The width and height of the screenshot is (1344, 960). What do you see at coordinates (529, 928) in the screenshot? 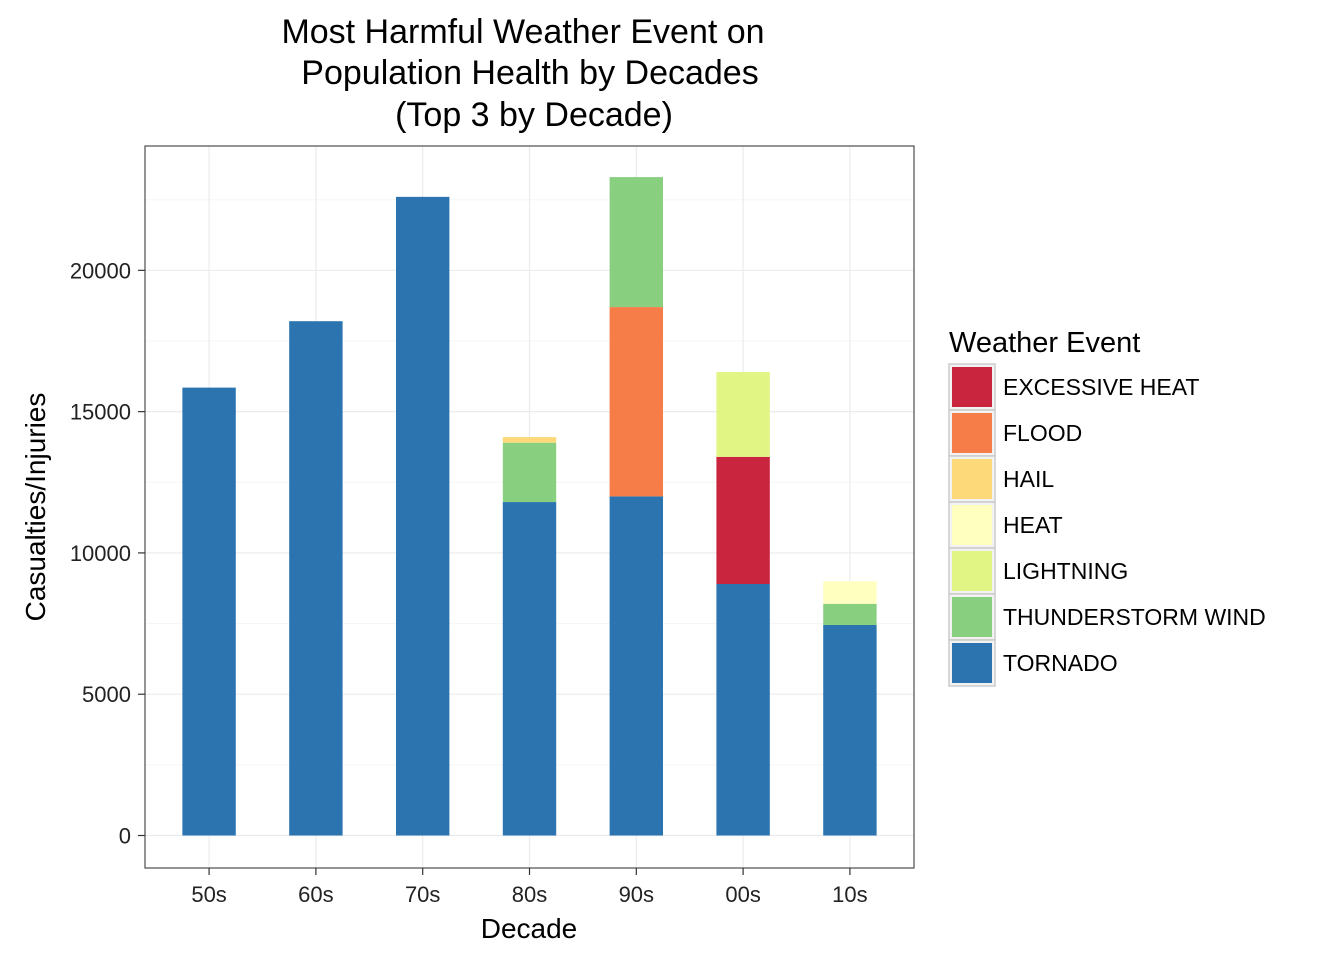
I see `x-axis-title: Decade` at bounding box center [529, 928].